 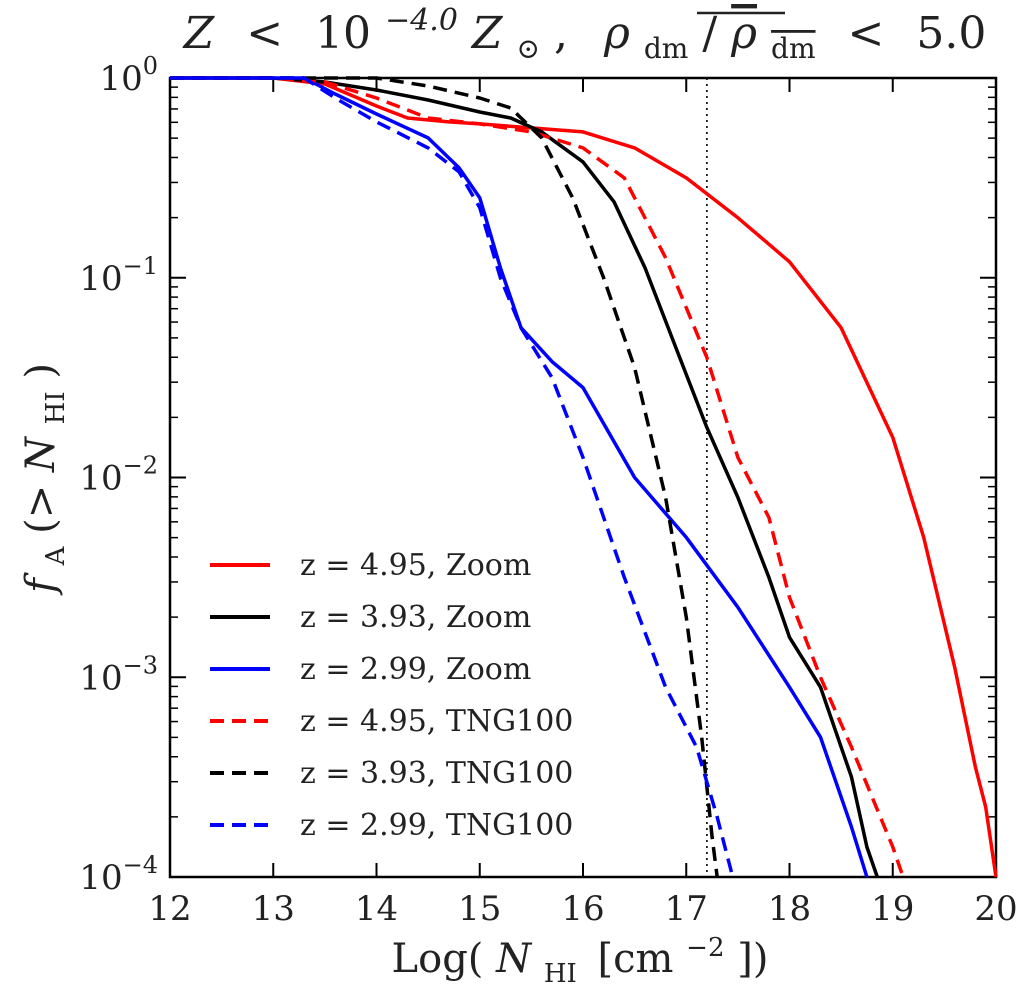 What do you see at coordinates (584, 34) in the screenshot?
I see `chart-title: Z < 10 −4.0 Z ⊙ , ρ dm / ρ dm < 5.0` at bounding box center [584, 34].